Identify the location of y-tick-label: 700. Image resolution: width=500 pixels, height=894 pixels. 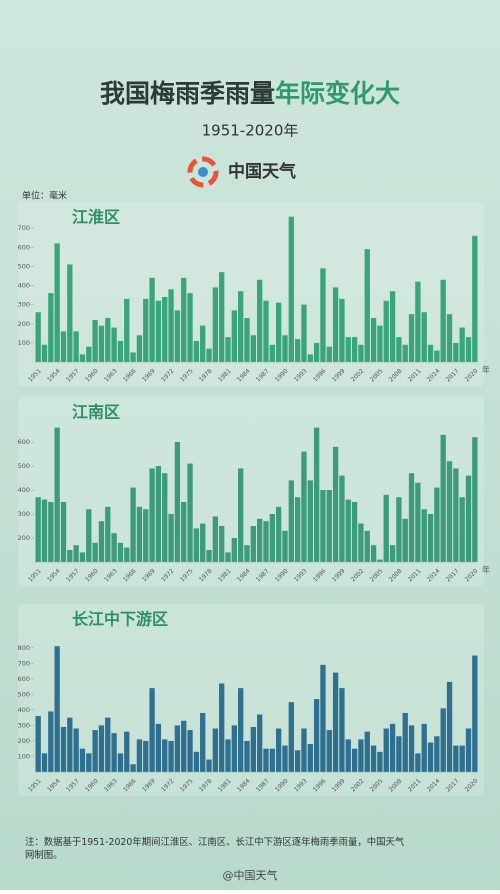
(24, 663).